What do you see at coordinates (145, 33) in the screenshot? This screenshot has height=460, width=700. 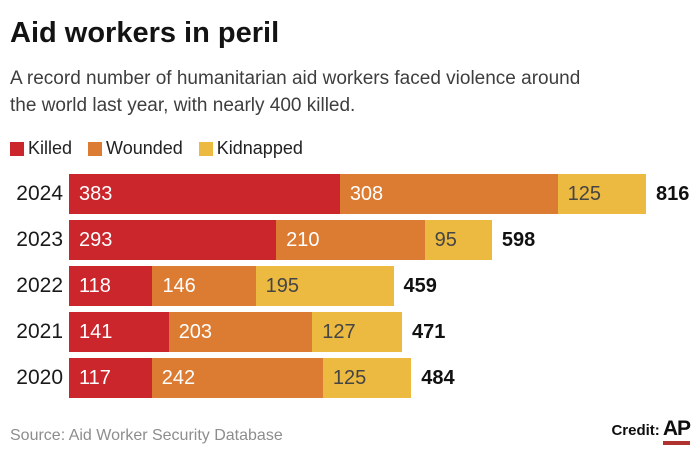 I see `chart-title: Aid workers in peril` at bounding box center [145, 33].